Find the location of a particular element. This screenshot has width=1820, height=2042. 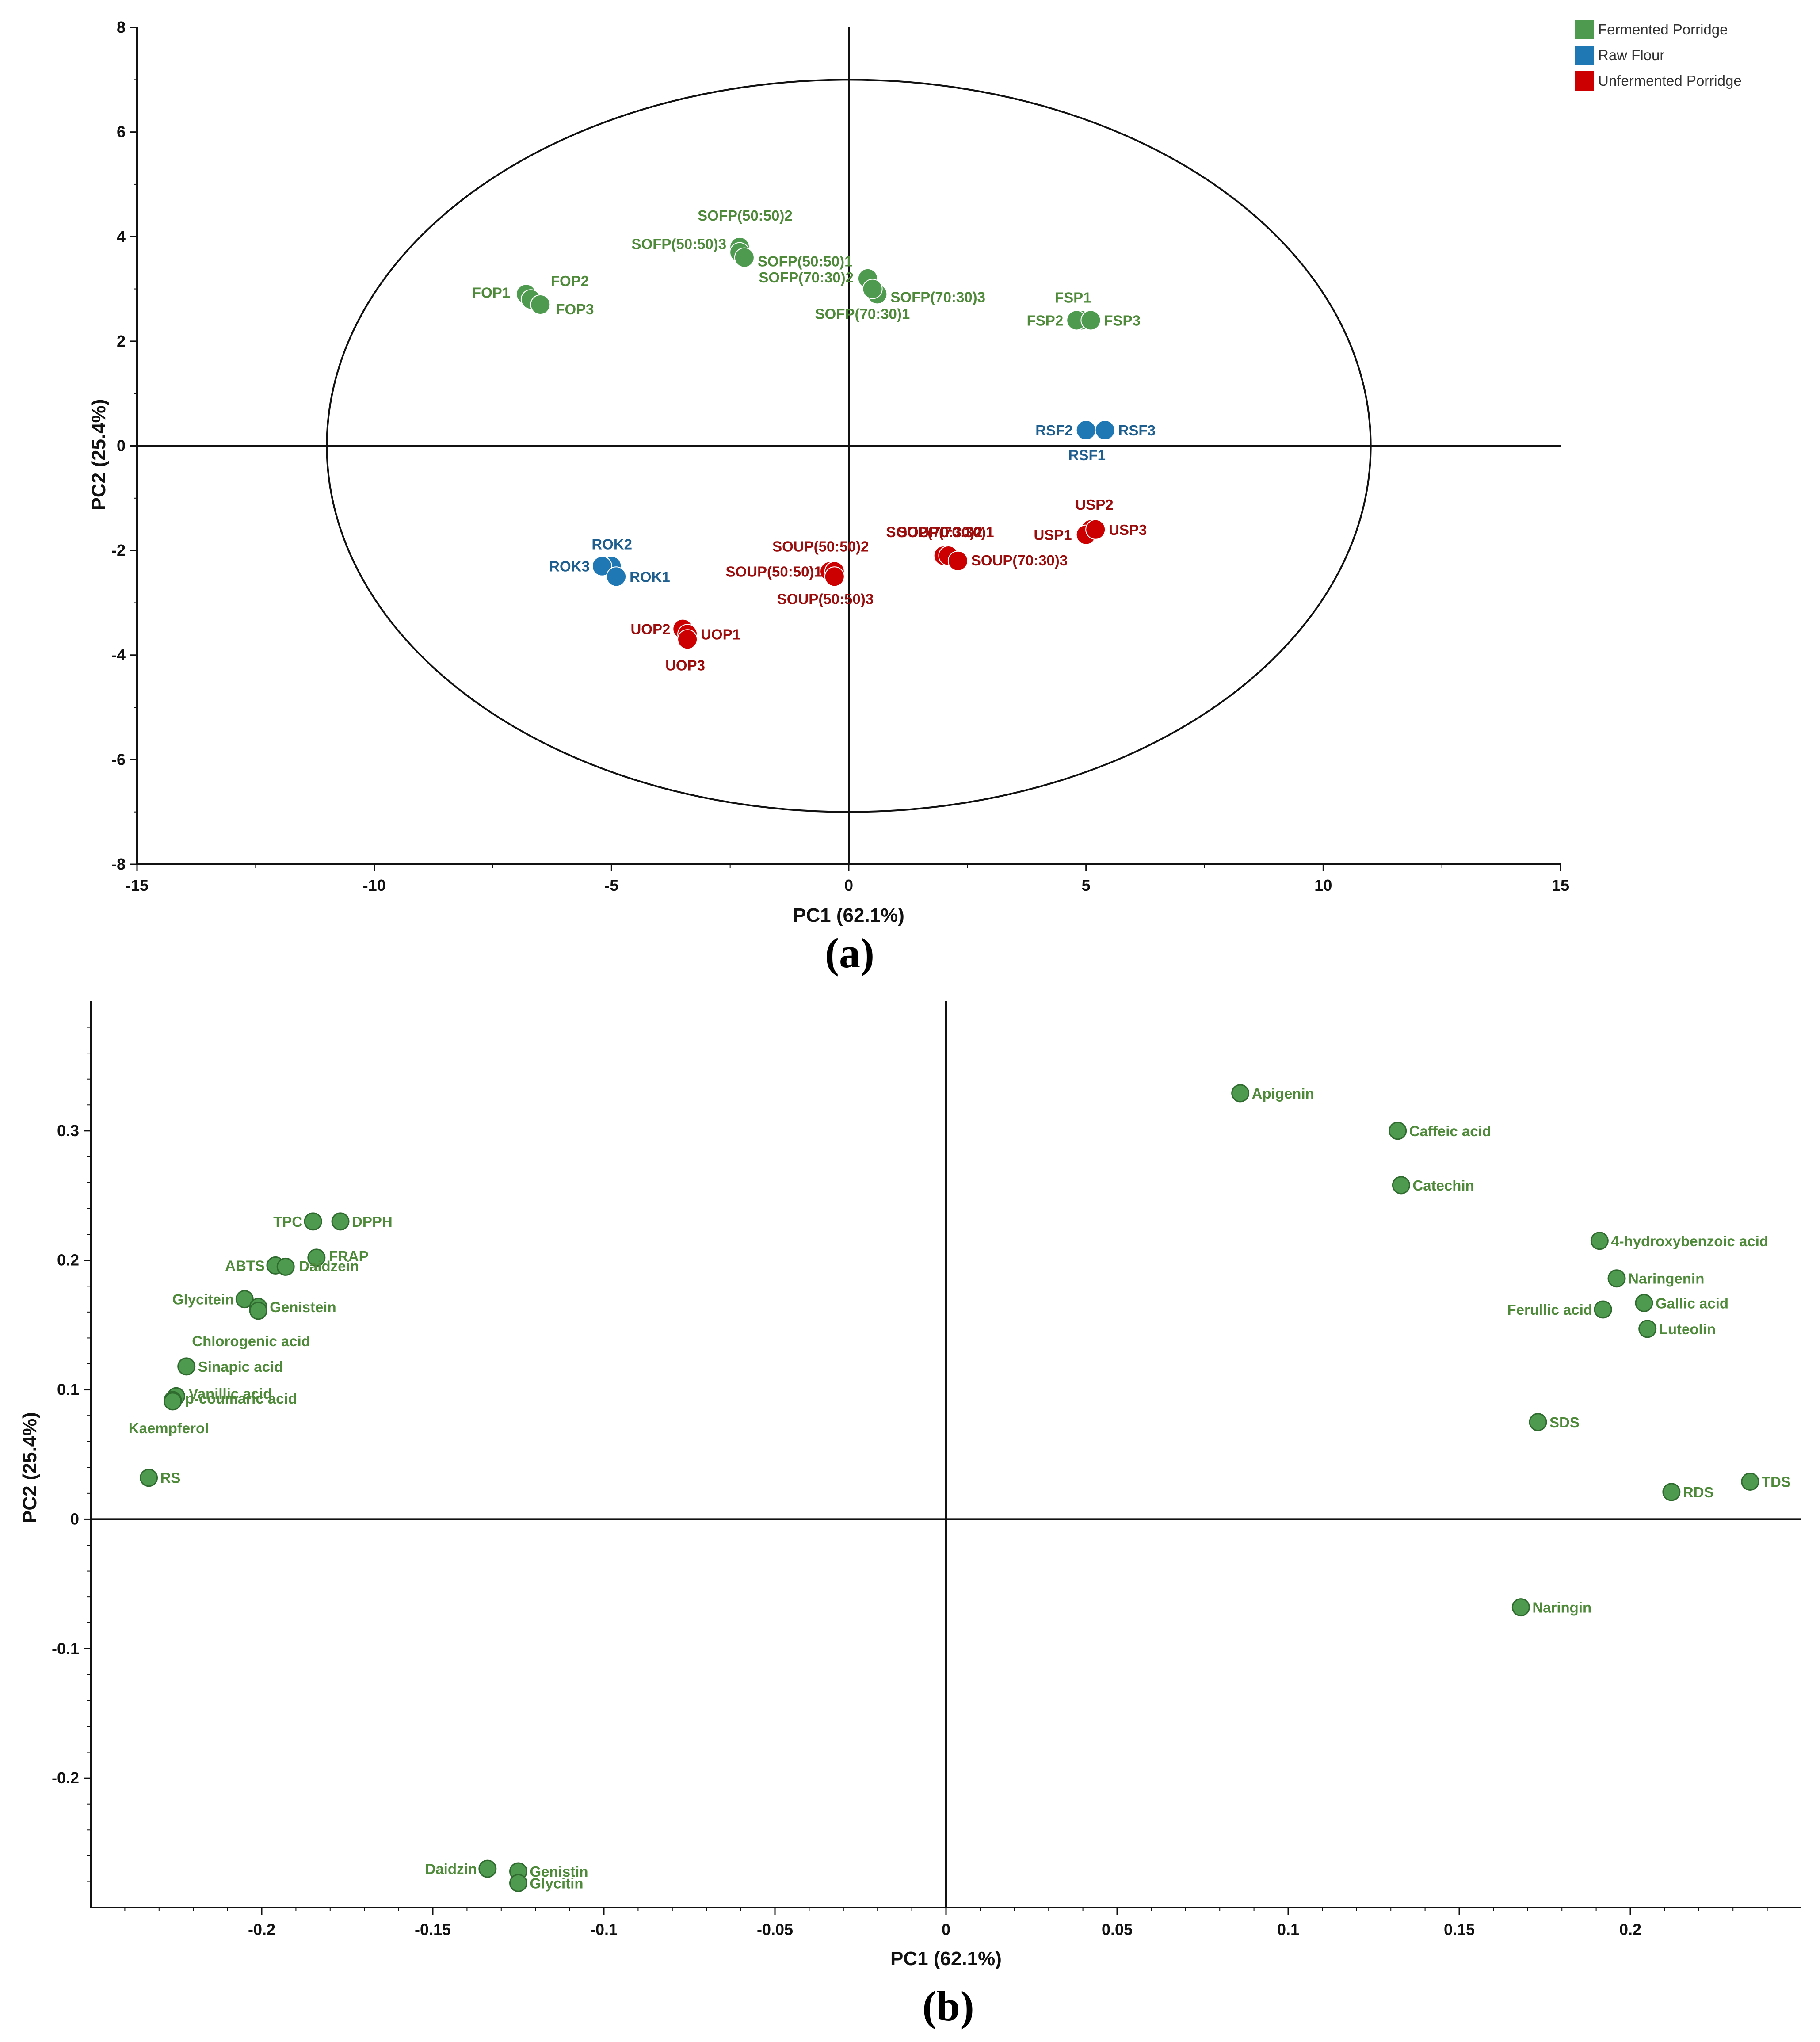

score-point-label-rsf2: RSF2 is located at coordinates (1053, 430).